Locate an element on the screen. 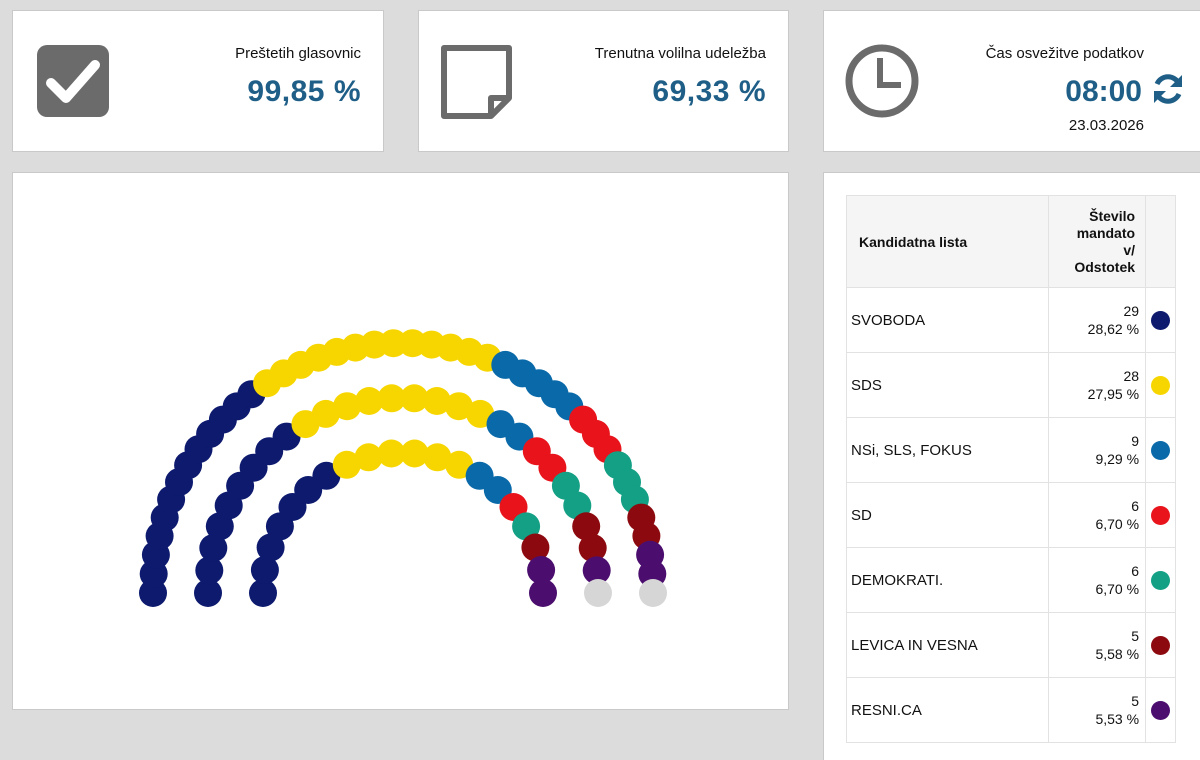  party-name: SVOBODA is located at coordinates (947, 320).